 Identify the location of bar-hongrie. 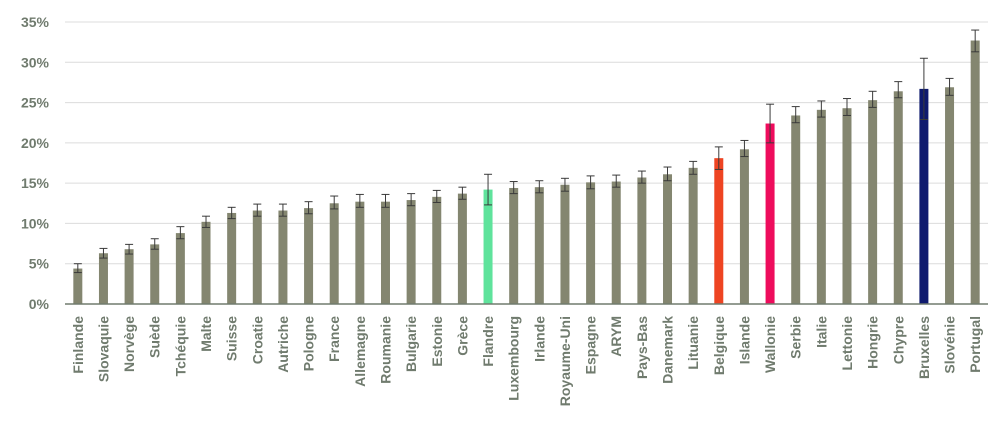
(873, 202).